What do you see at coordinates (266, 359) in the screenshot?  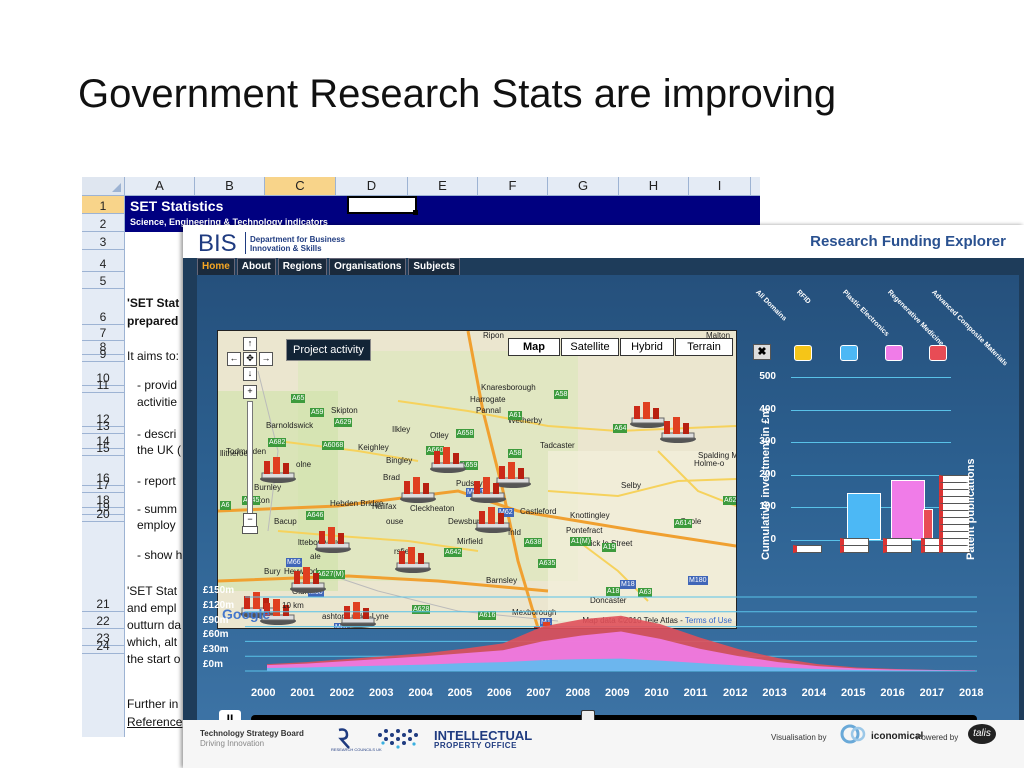 I see `pan-right-icon: →` at bounding box center [266, 359].